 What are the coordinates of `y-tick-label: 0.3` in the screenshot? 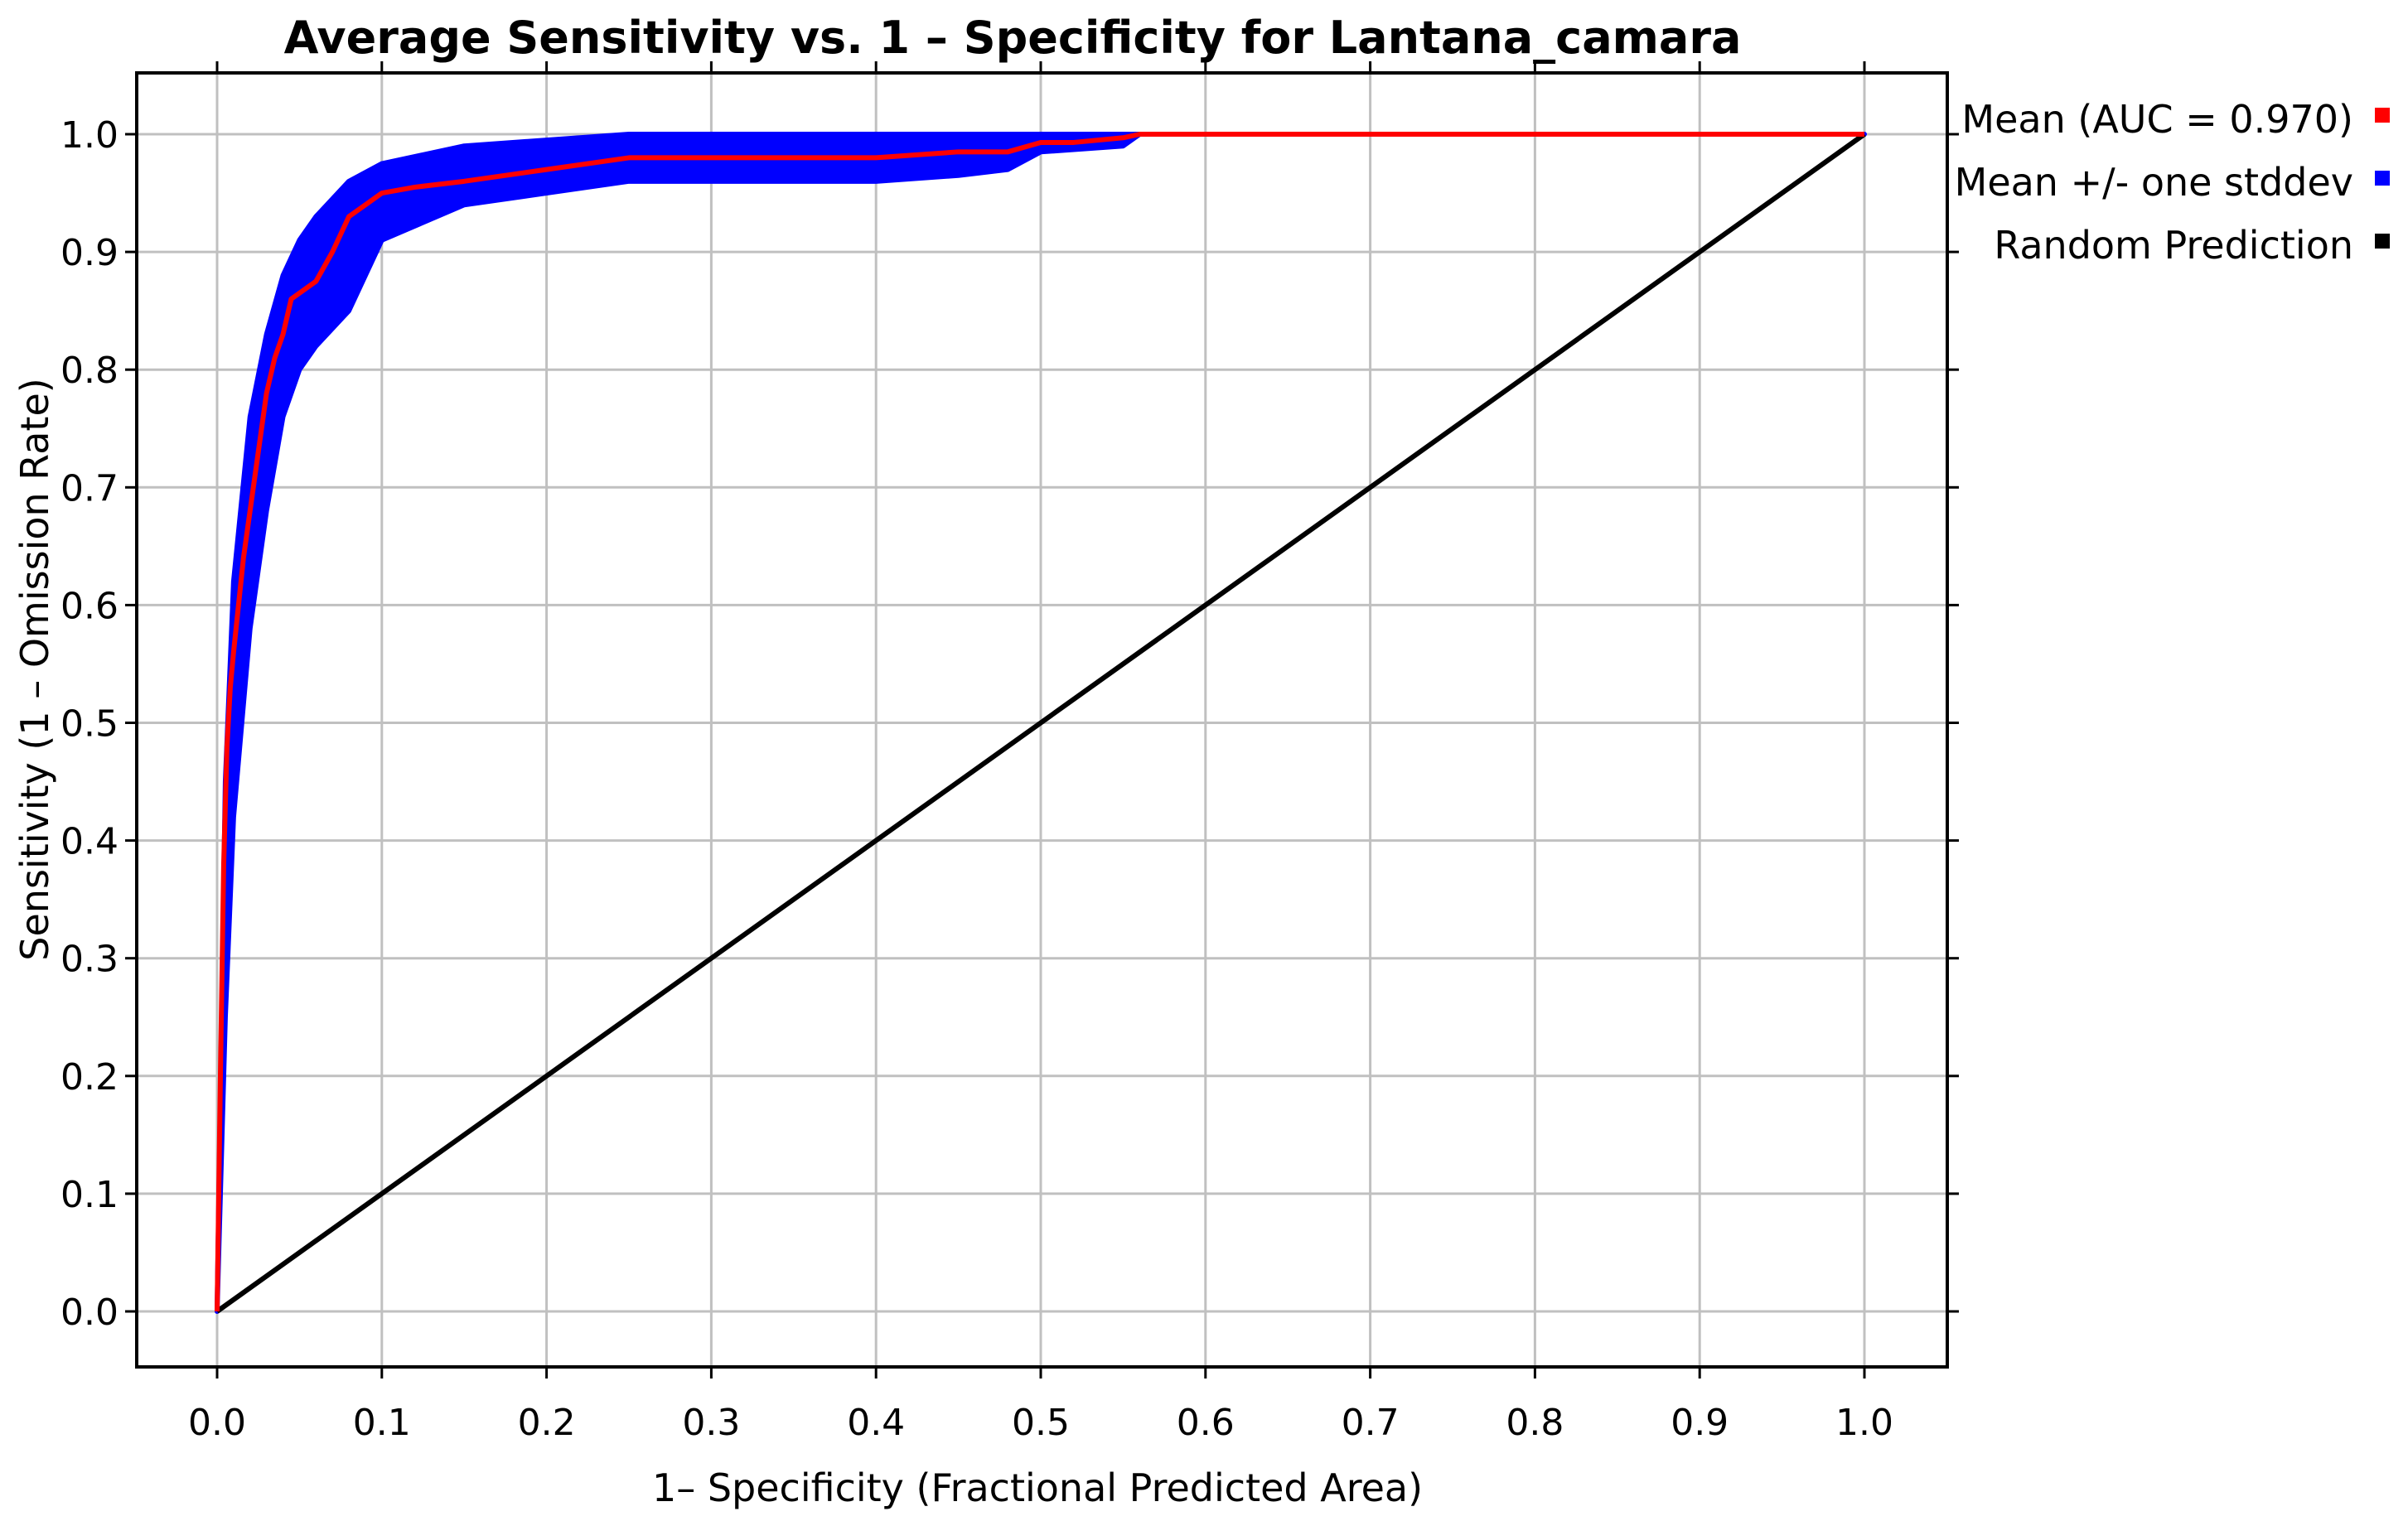 It's located at (89, 960).